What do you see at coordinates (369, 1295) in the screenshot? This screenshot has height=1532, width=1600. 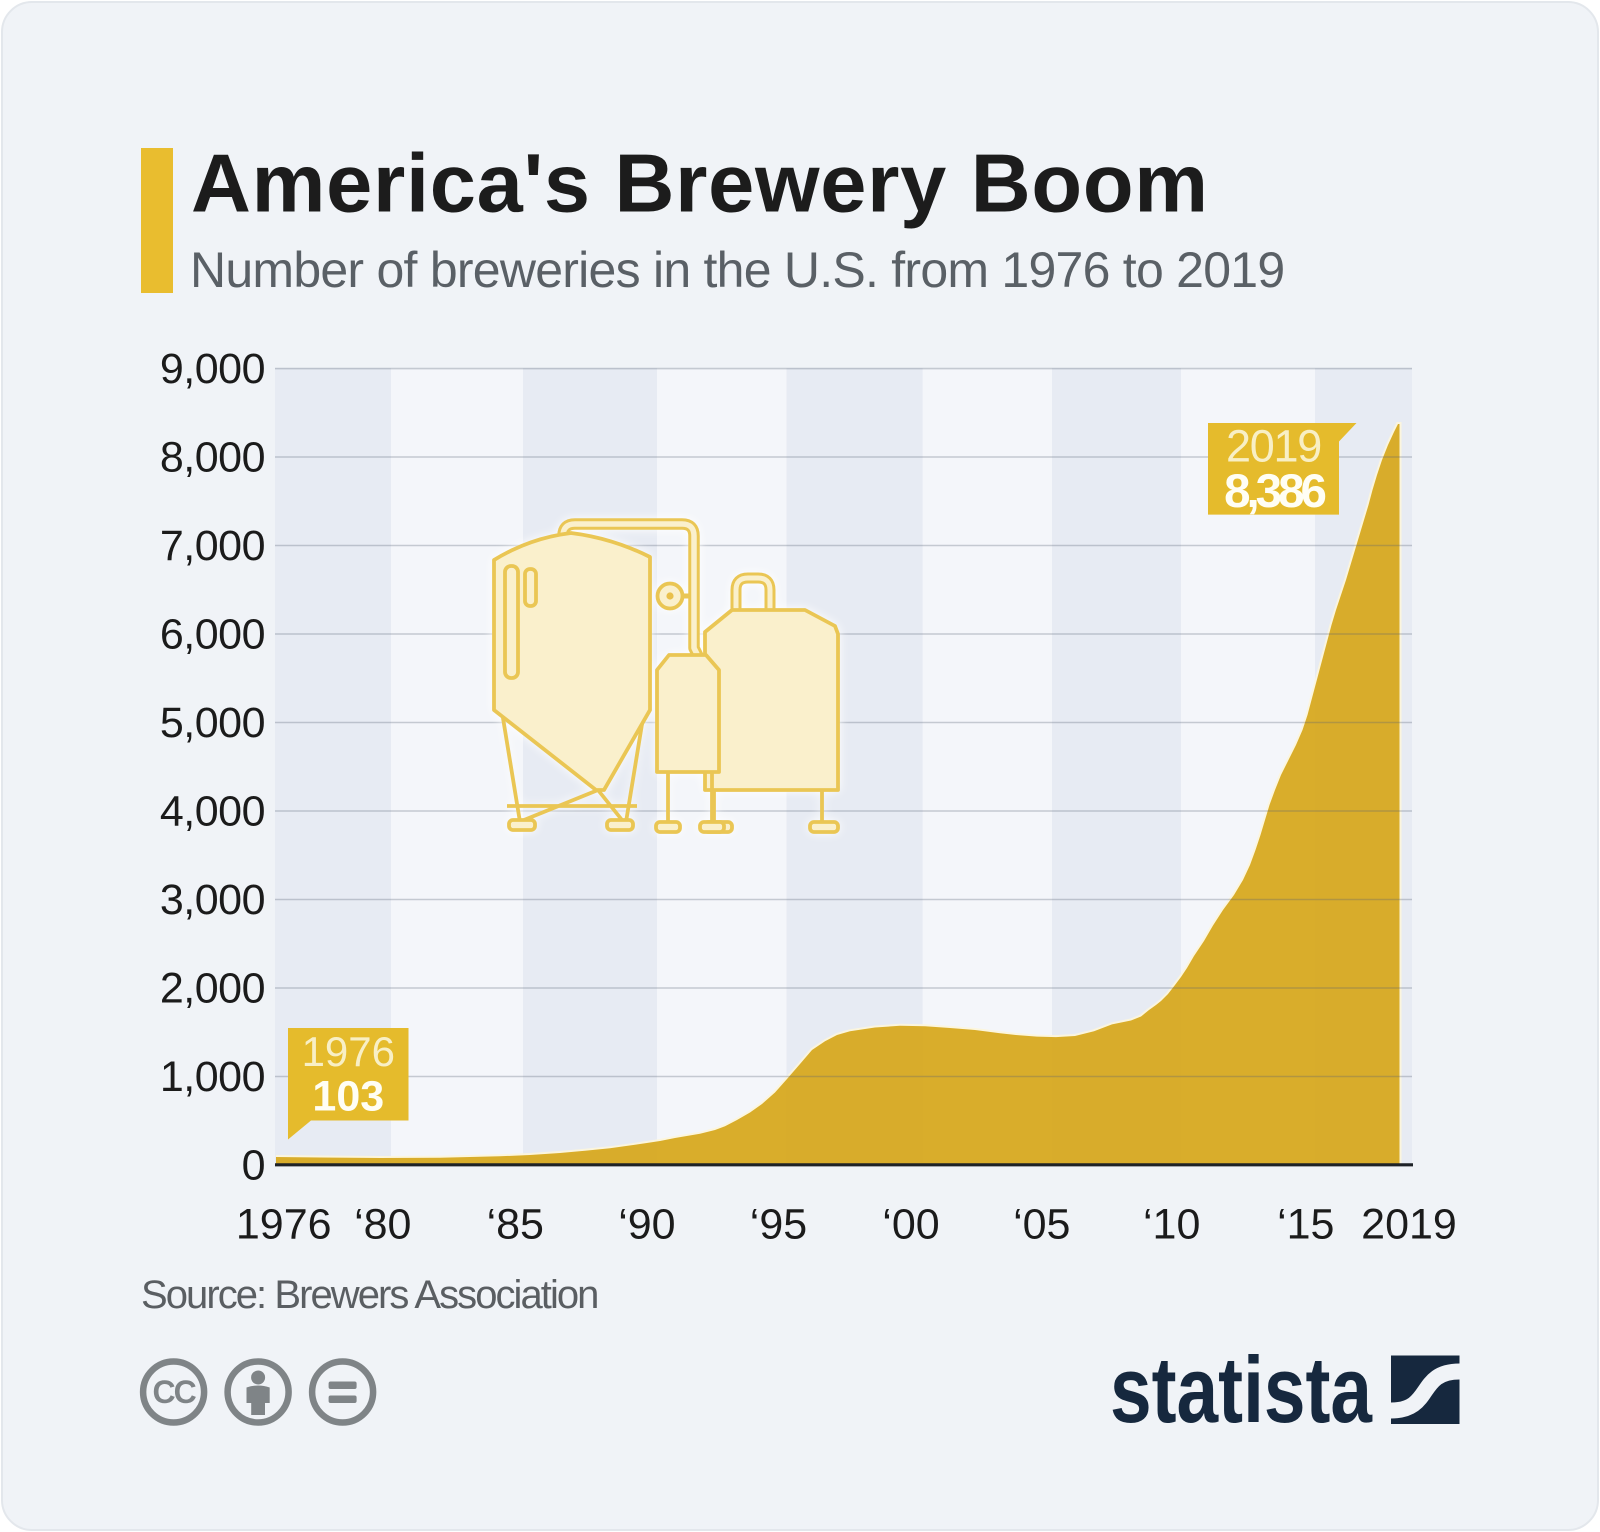 I see `svg-text: Source: Brewers Association` at bounding box center [369, 1295].